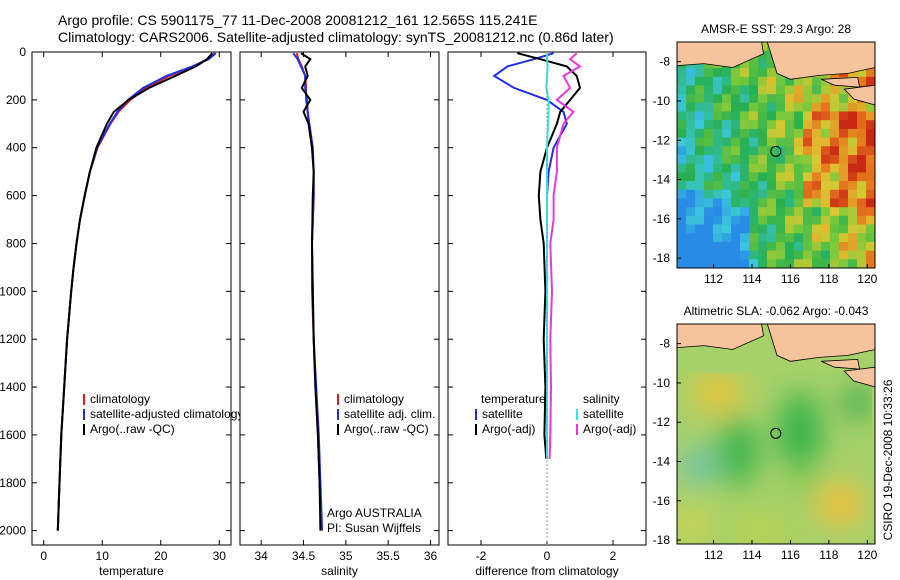  I want to click on difference-legend-salinity-entry: satellite, so click(603, 414).